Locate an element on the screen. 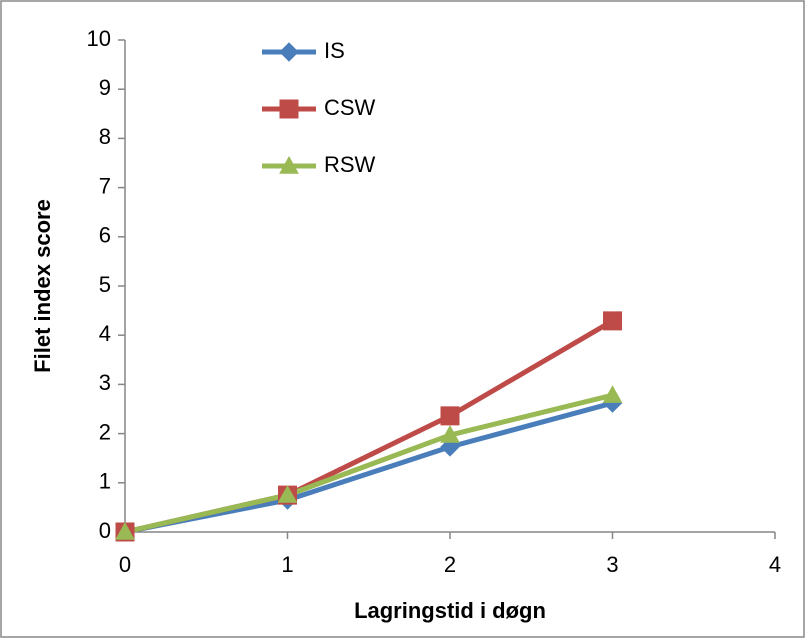 The width and height of the screenshot is (805, 643). x-tick-label: 0 is located at coordinates (125, 564).